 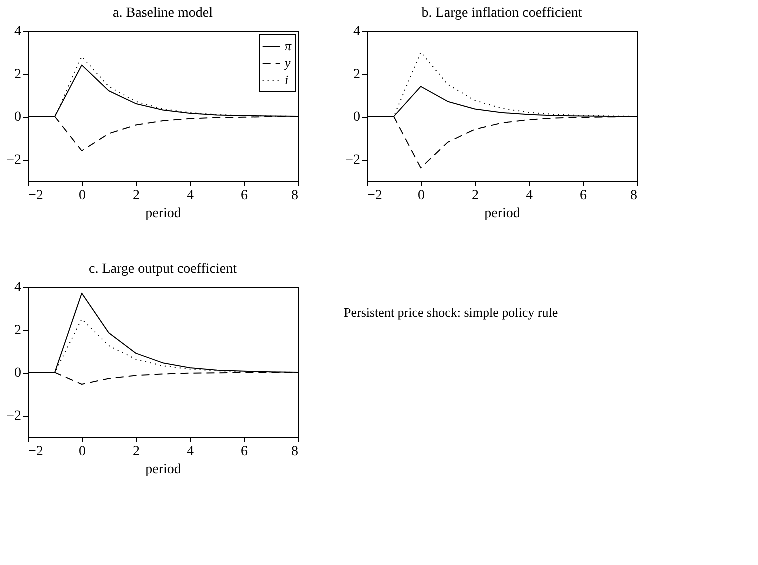 I want to click on chart-title: a. Baseline model, so click(x=163, y=13).